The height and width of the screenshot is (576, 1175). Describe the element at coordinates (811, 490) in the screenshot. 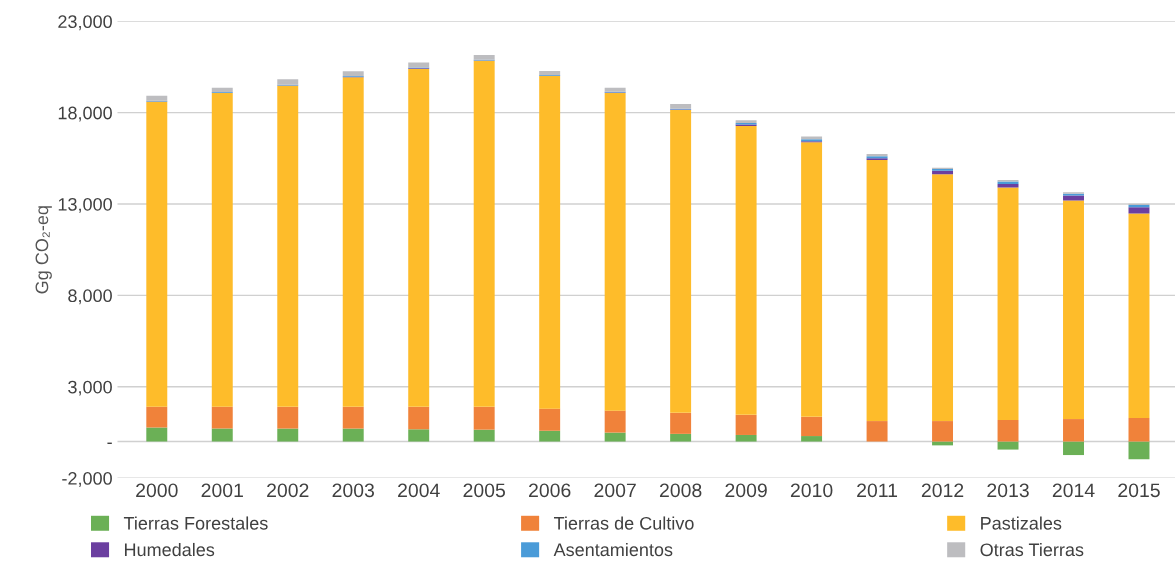

I see `x-tick-label: 2010` at that location.